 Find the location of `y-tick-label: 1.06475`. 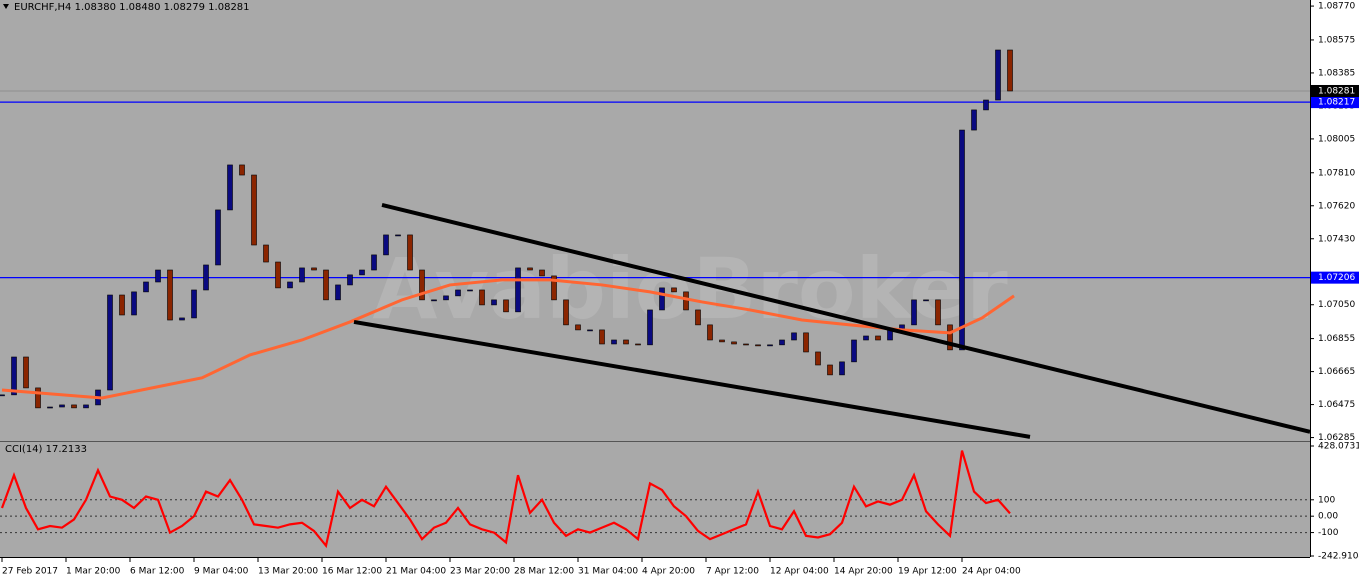

y-tick-label: 1.06475 is located at coordinates (1336, 405).